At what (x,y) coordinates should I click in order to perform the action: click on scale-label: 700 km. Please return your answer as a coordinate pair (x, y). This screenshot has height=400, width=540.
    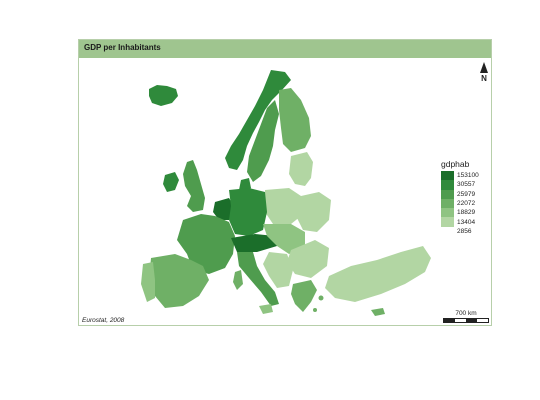
    Looking at the image, I should click on (466, 313).